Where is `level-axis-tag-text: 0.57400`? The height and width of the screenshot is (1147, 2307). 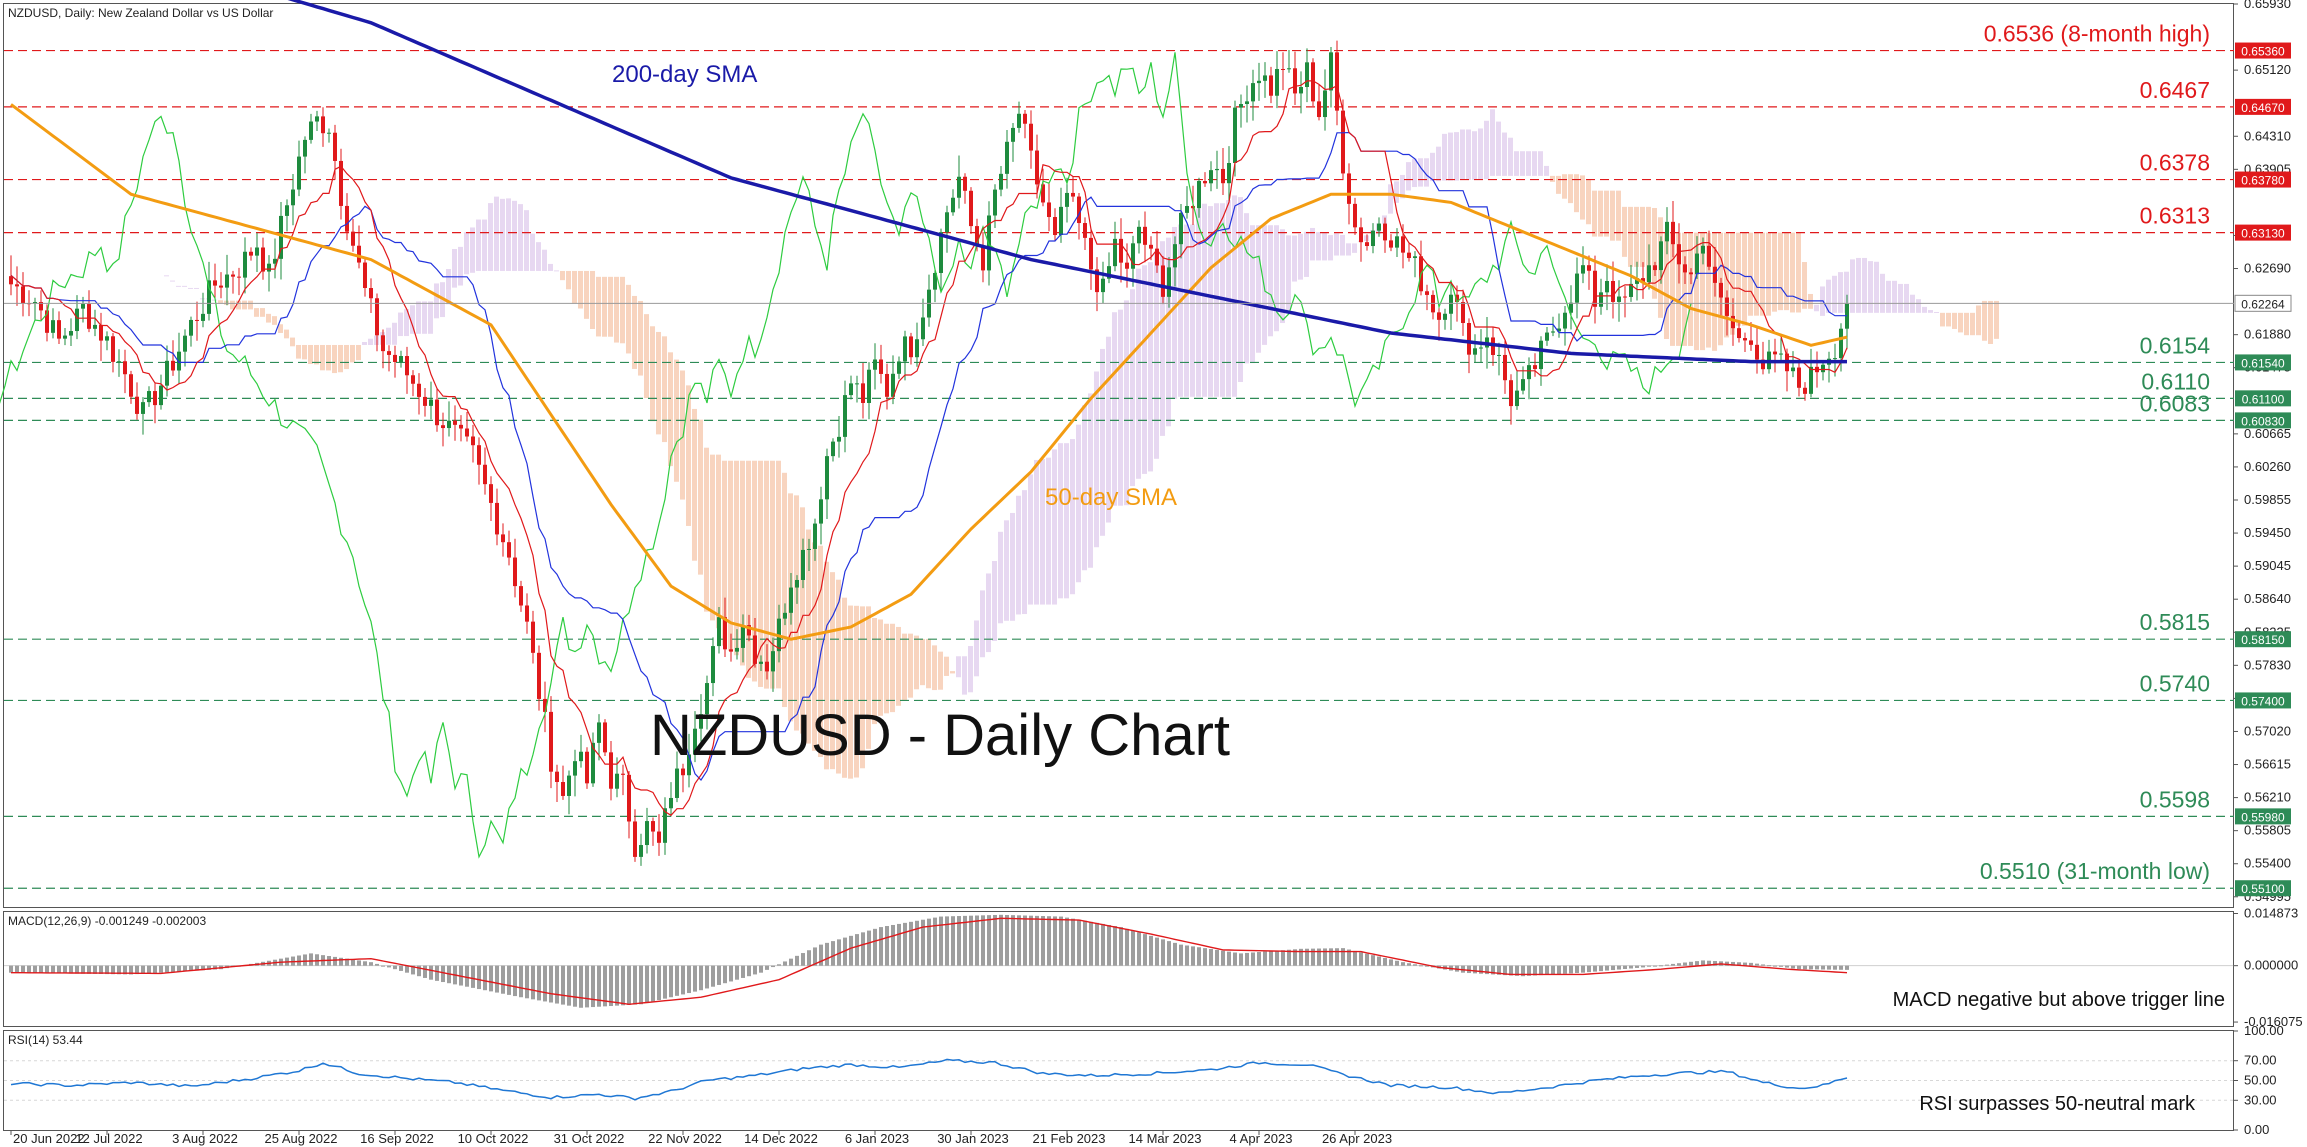 level-axis-tag-text: 0.57400 is located at coordinates (2263, 701).